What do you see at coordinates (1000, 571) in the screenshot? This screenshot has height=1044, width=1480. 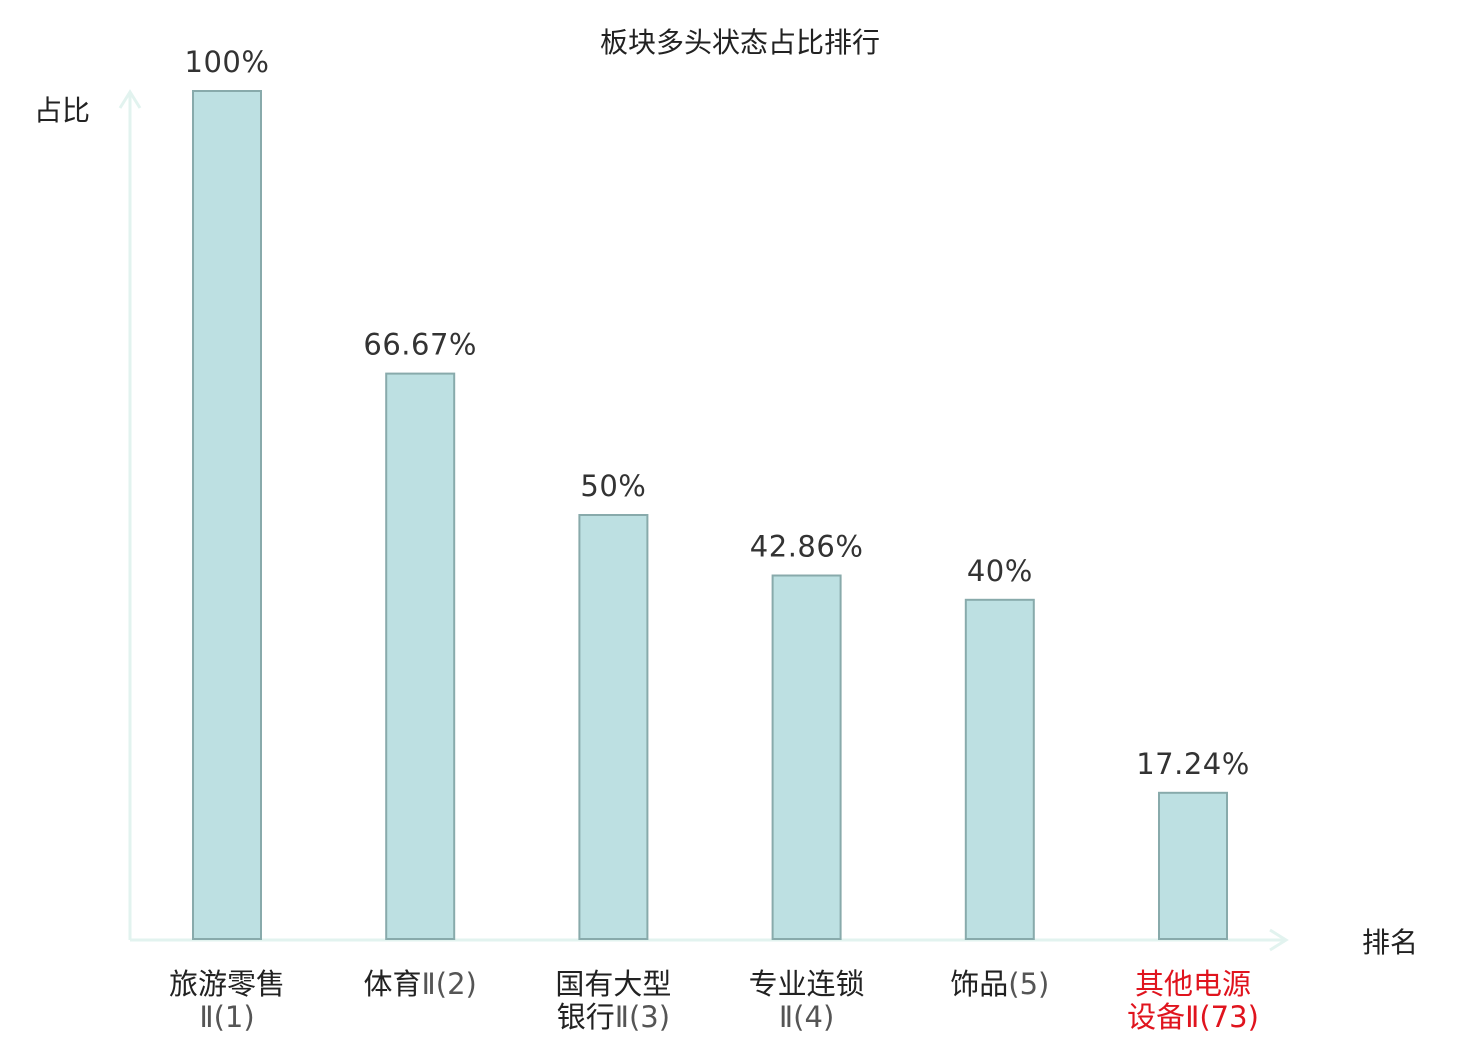 I see `value-label-5: 40%` at bounding box center [1000, 571].